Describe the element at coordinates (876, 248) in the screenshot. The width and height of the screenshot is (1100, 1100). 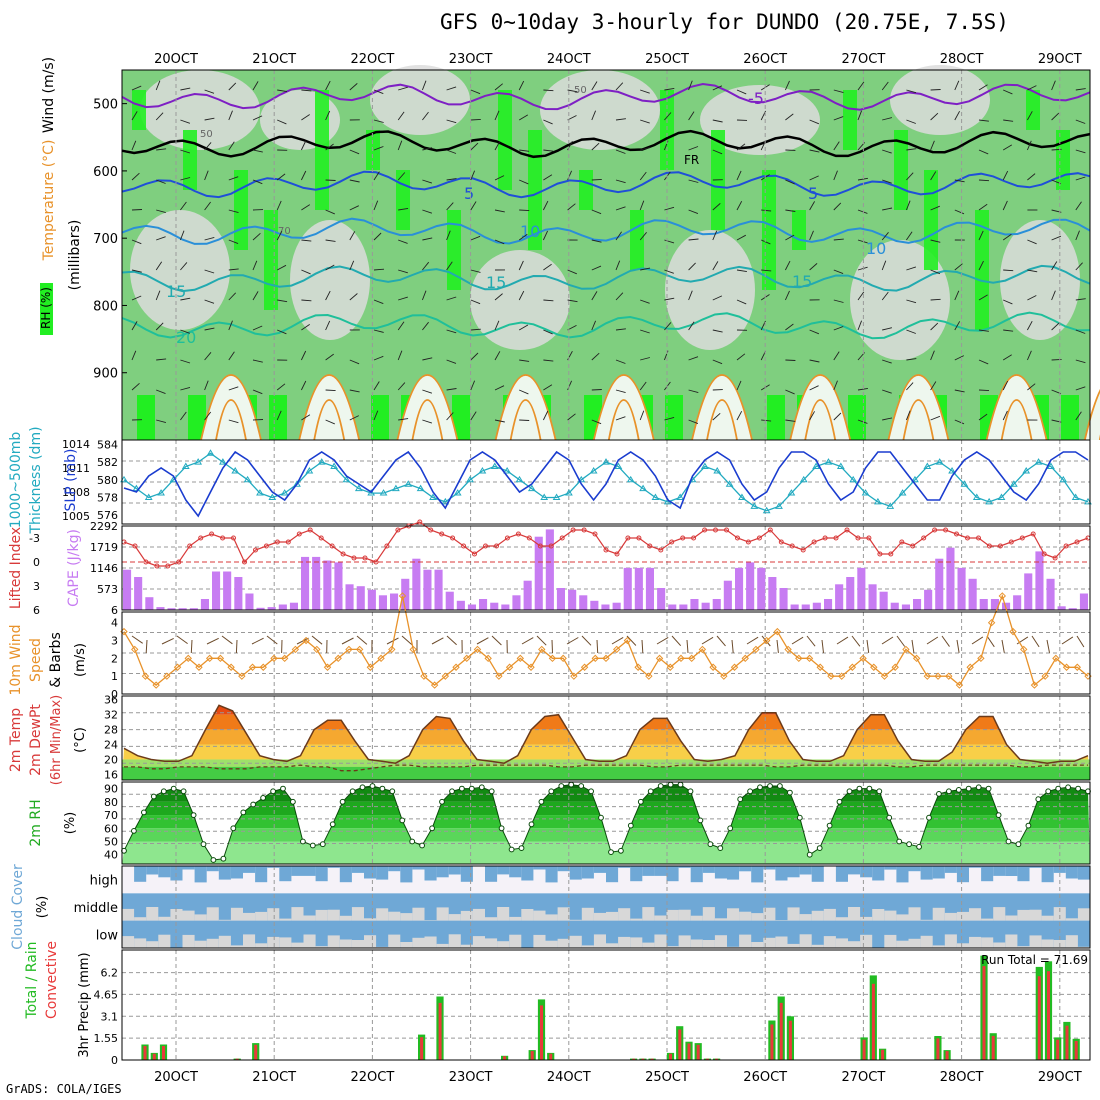
I see `contour-label: 10` at that location.